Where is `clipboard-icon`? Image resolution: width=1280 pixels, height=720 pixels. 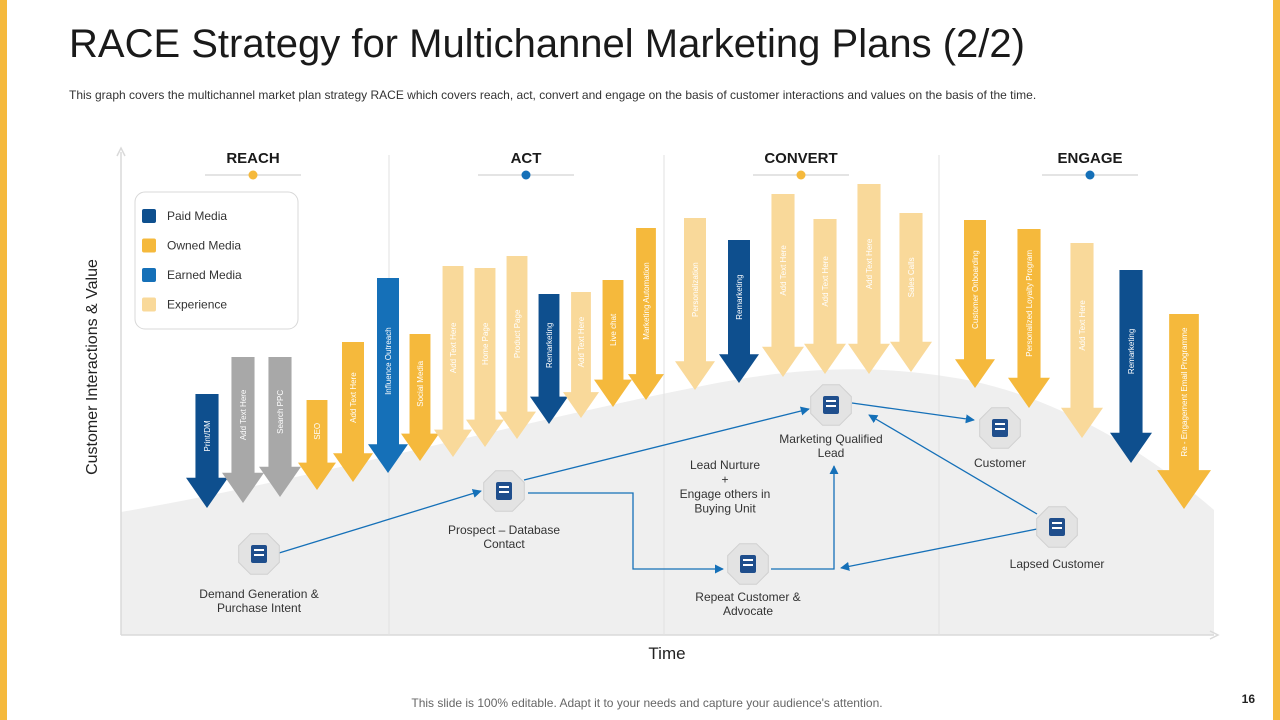 clipboard-icon is located at coordinates (831, 405).